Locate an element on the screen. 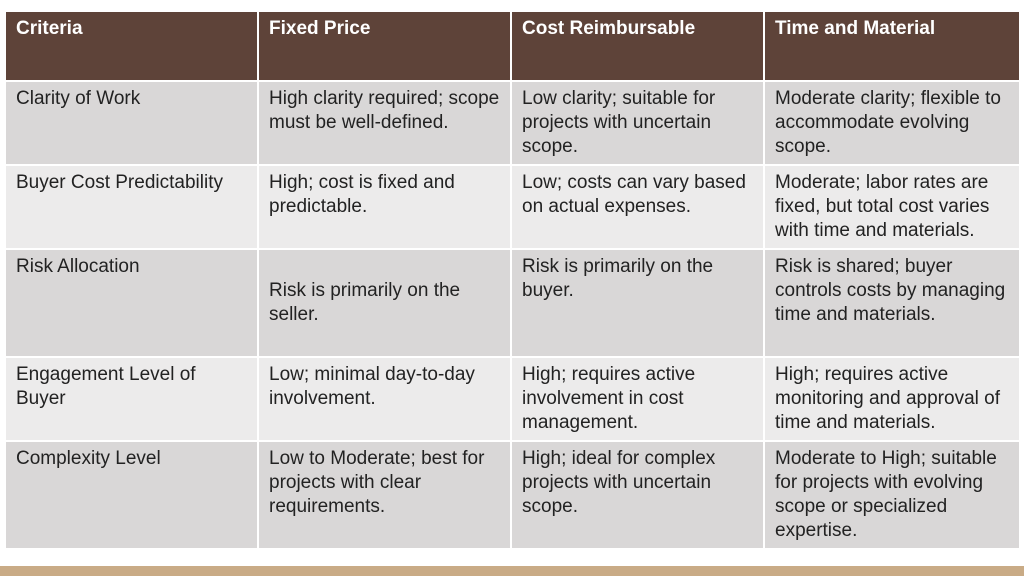 The height and width of the screenshot is (576, 1024). row-criteria-cell: Risk Allocation is located at coordinates (131, 303).